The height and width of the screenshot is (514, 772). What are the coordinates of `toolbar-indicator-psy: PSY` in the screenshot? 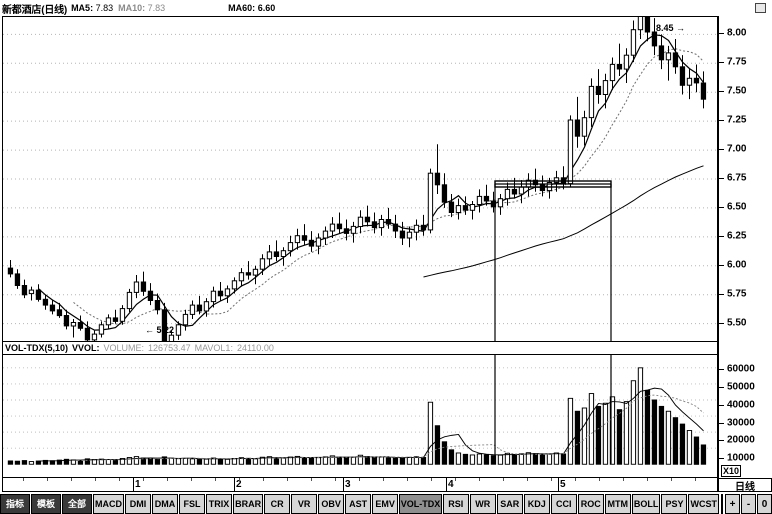 It's located at (674, 504).